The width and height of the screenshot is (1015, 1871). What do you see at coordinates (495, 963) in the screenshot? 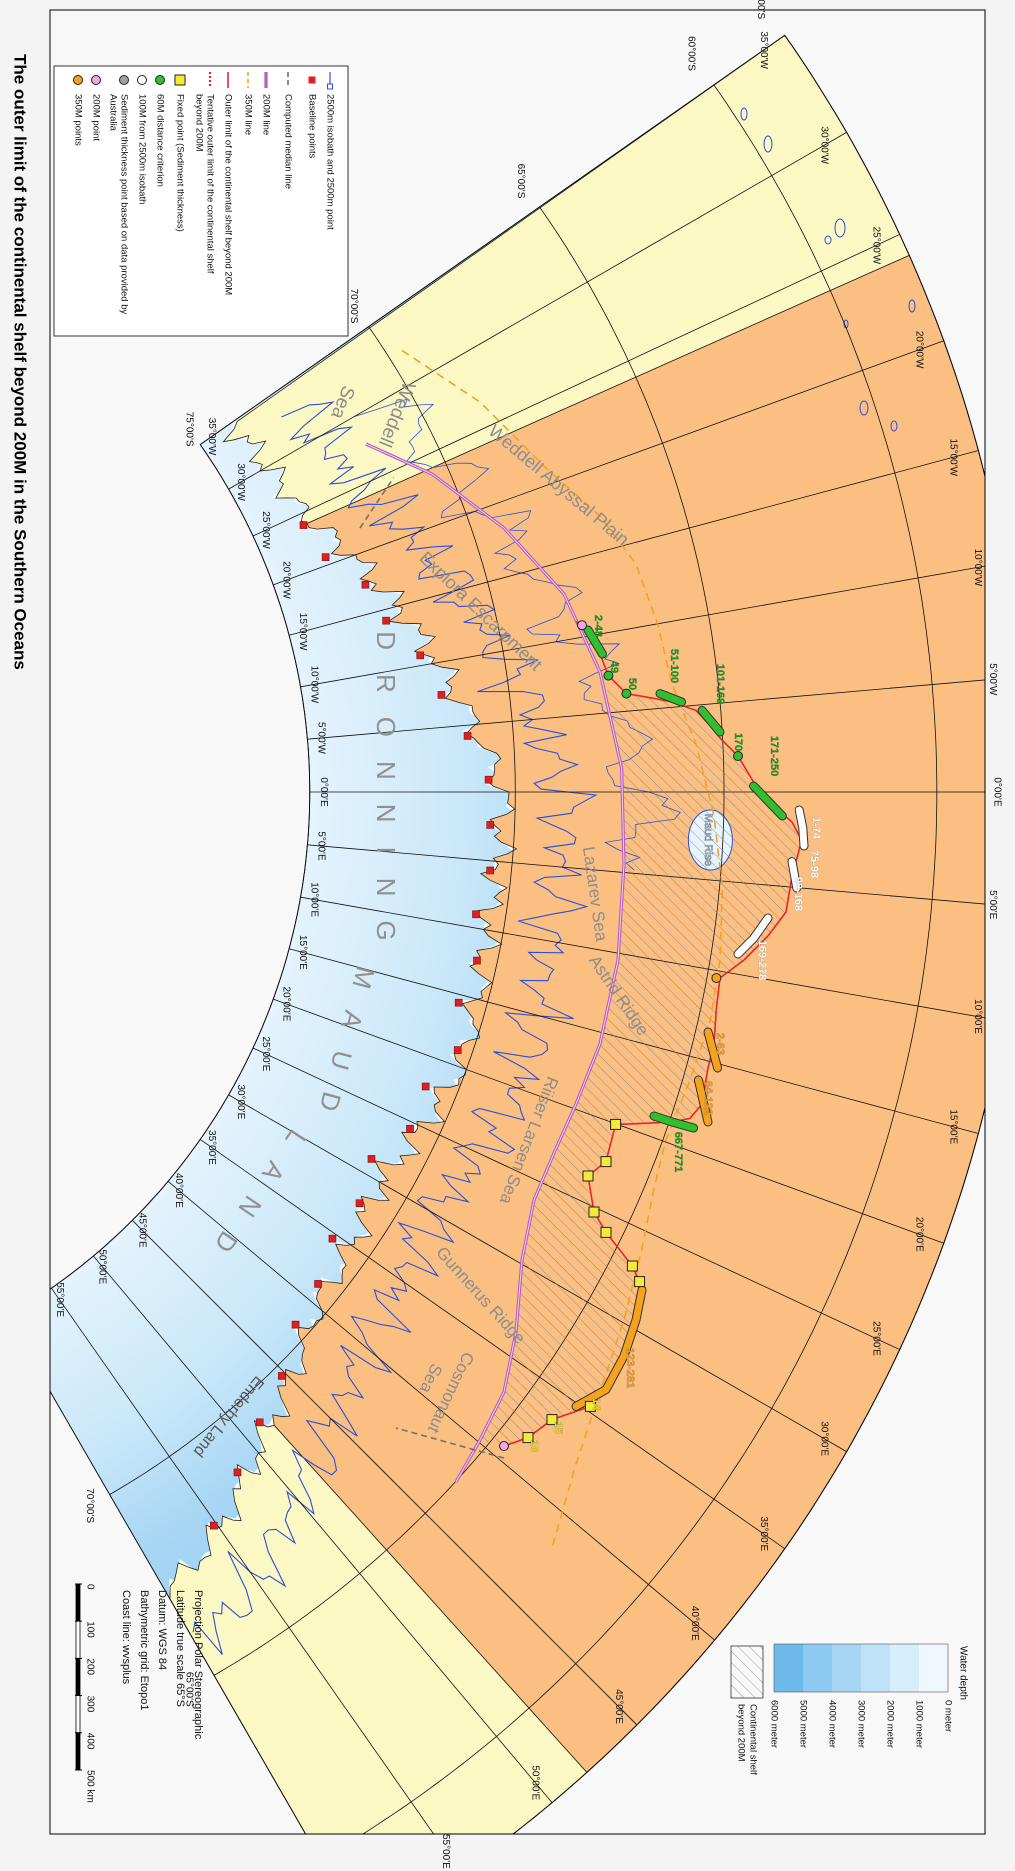
I see `line-200m-inner` at bounding box center [495, 963].